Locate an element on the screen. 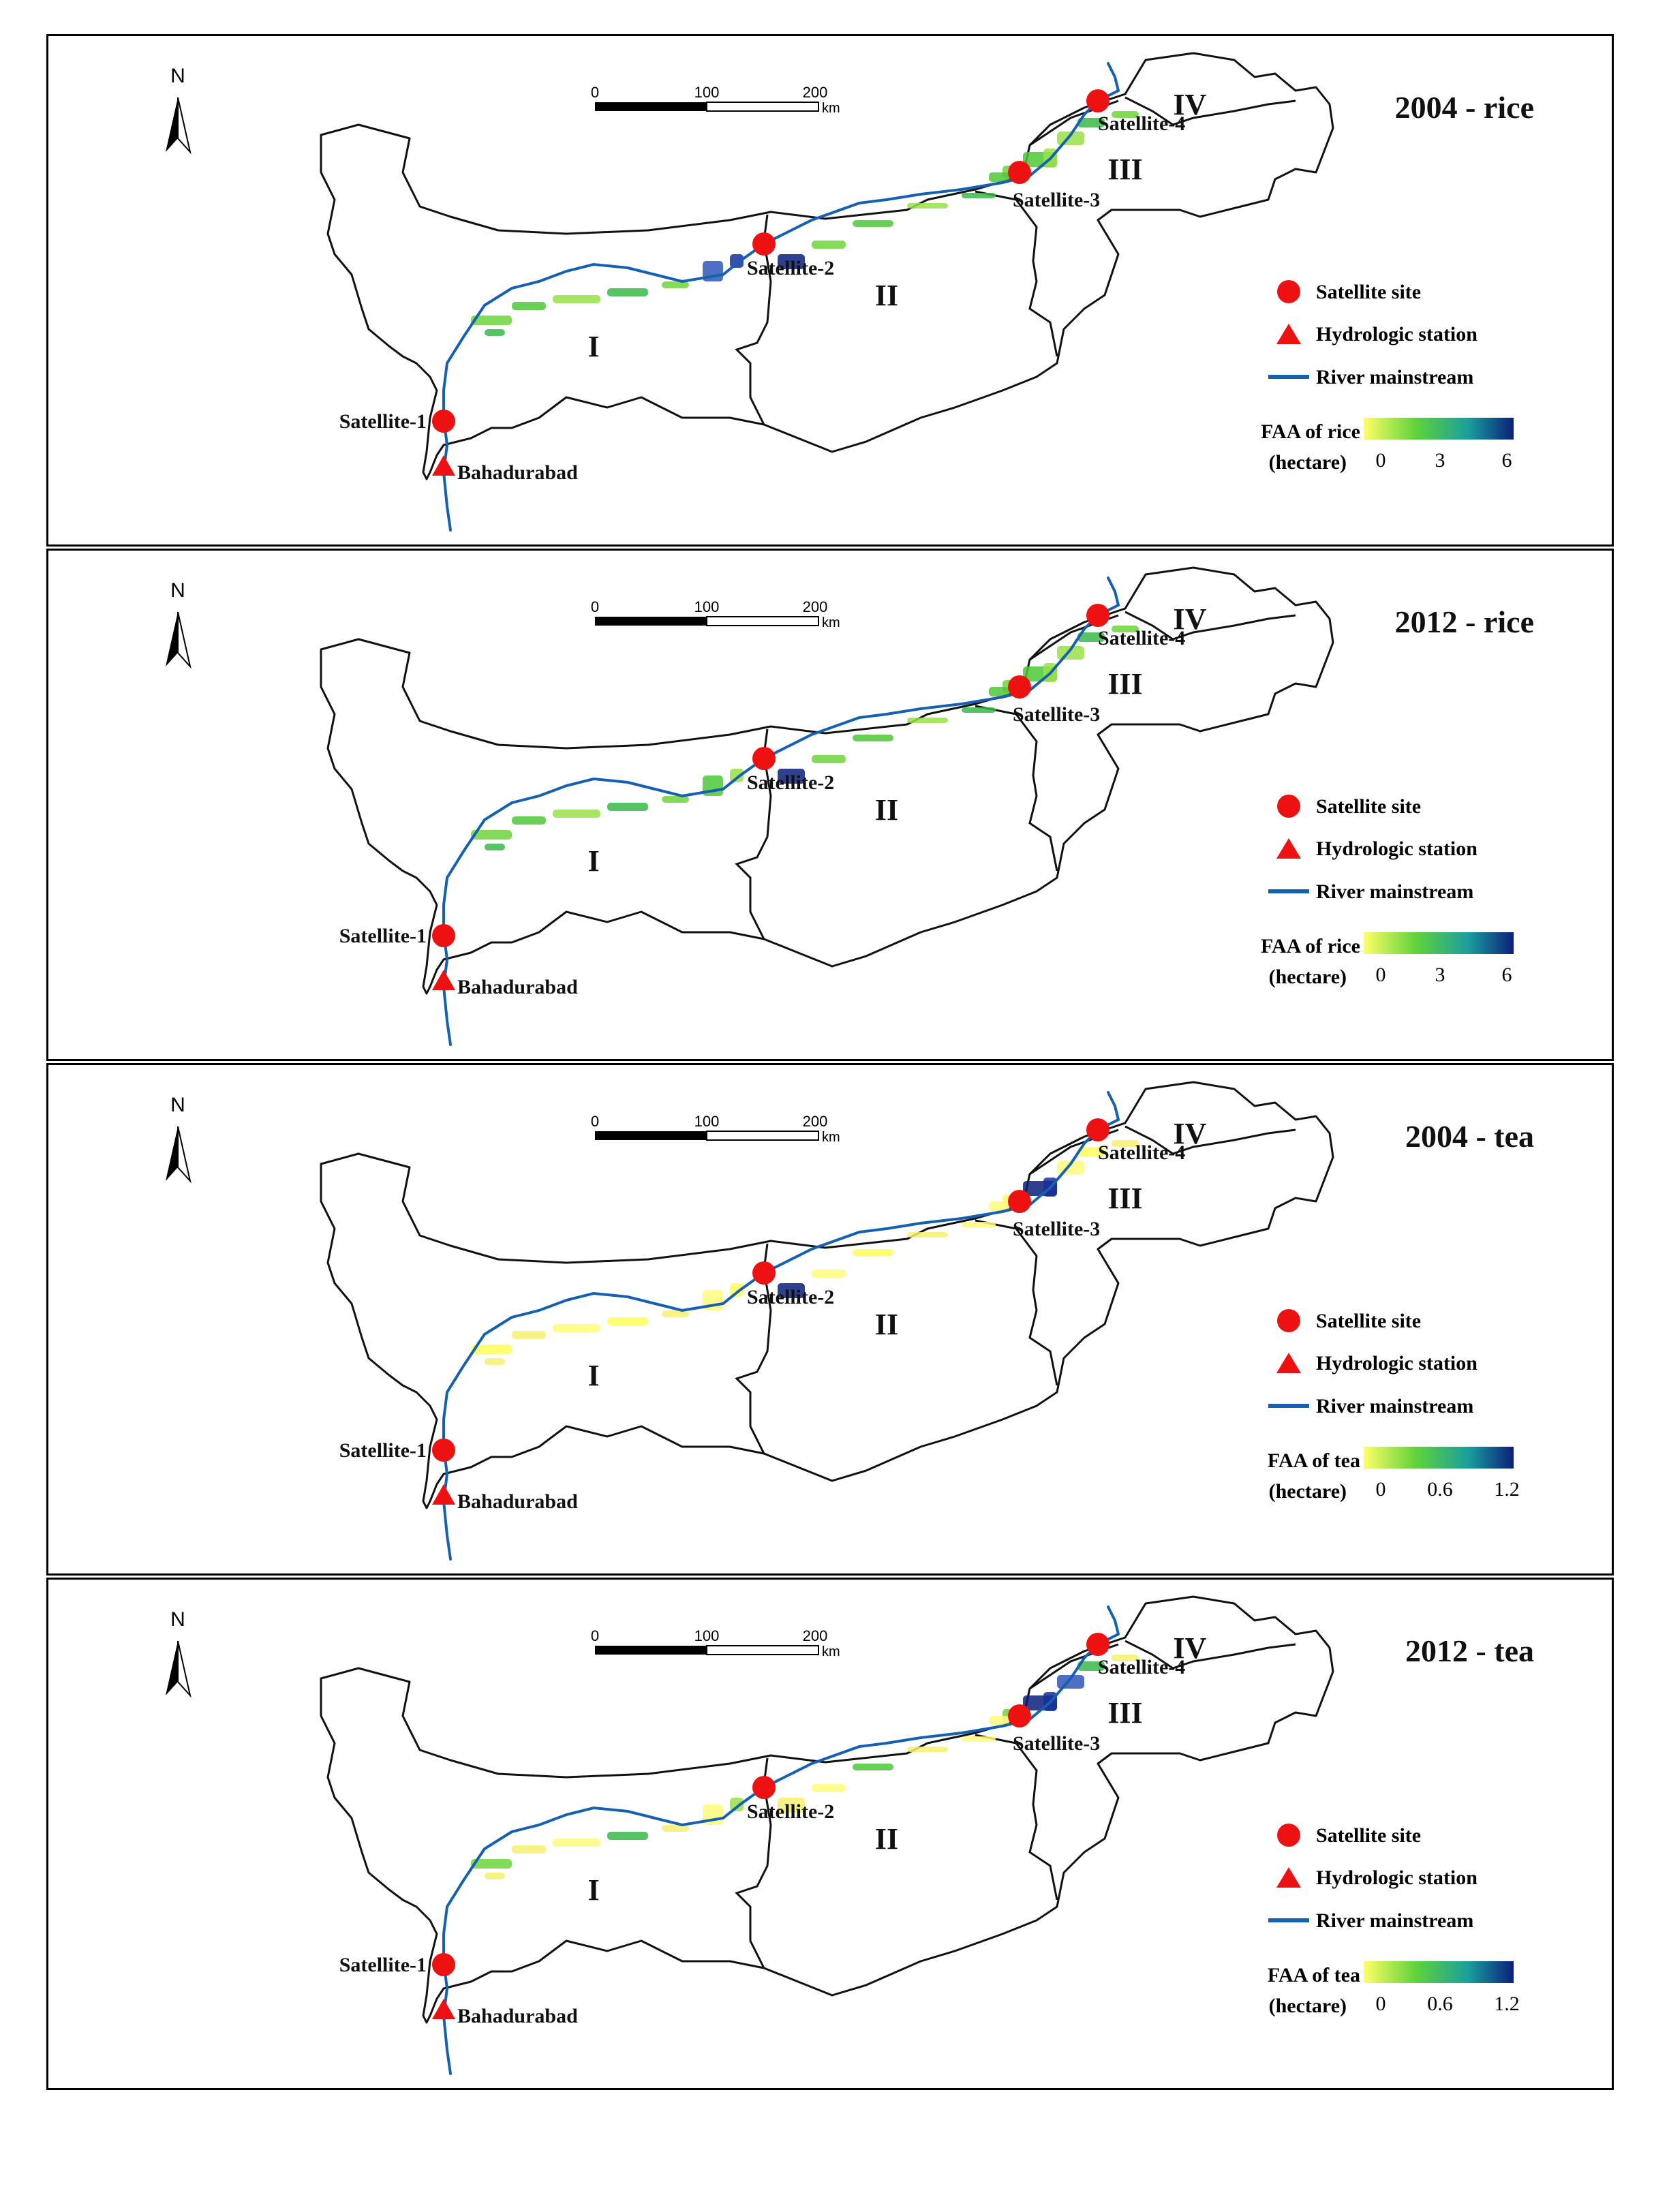 This screenshot has width=1654, height=2212. panel-title: 2004 - rice is located at coordinates (1464, 107).